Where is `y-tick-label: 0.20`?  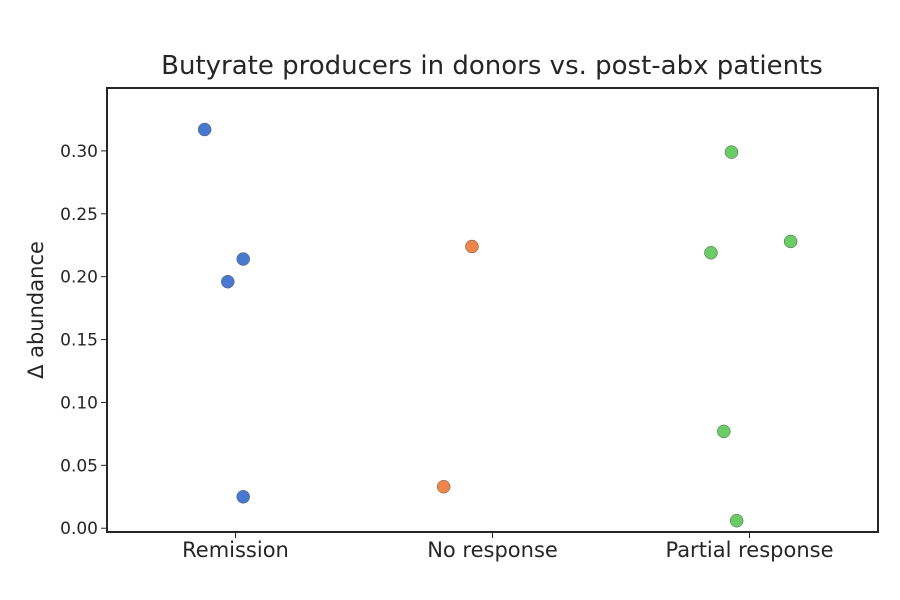 y-tick-label: 0.20 is located at coordinates (79, 278).